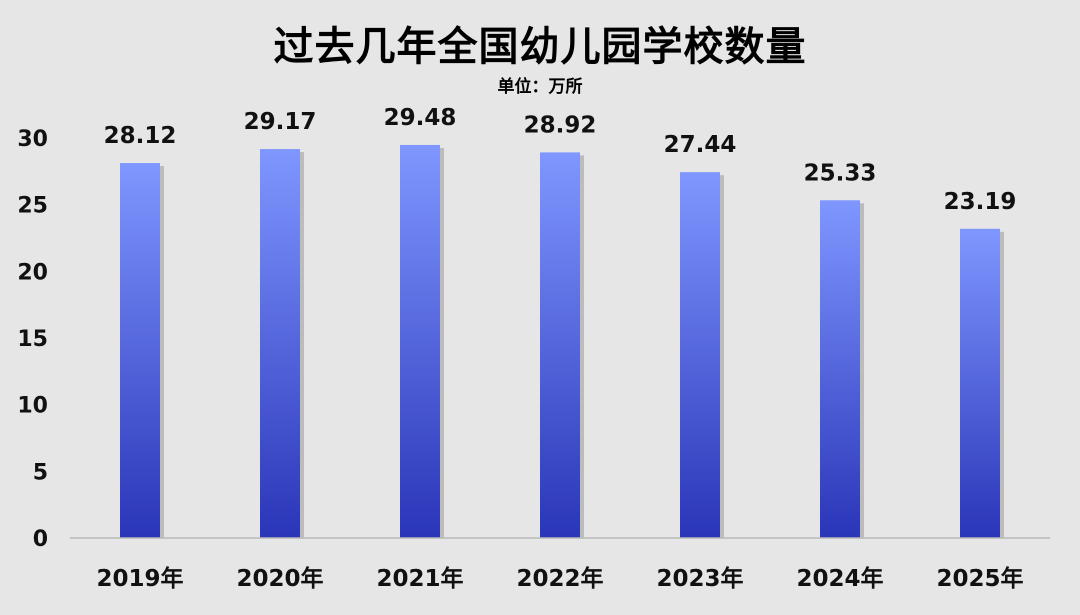  I want to click on x-tick-label: 2025年, so click(979, 578).